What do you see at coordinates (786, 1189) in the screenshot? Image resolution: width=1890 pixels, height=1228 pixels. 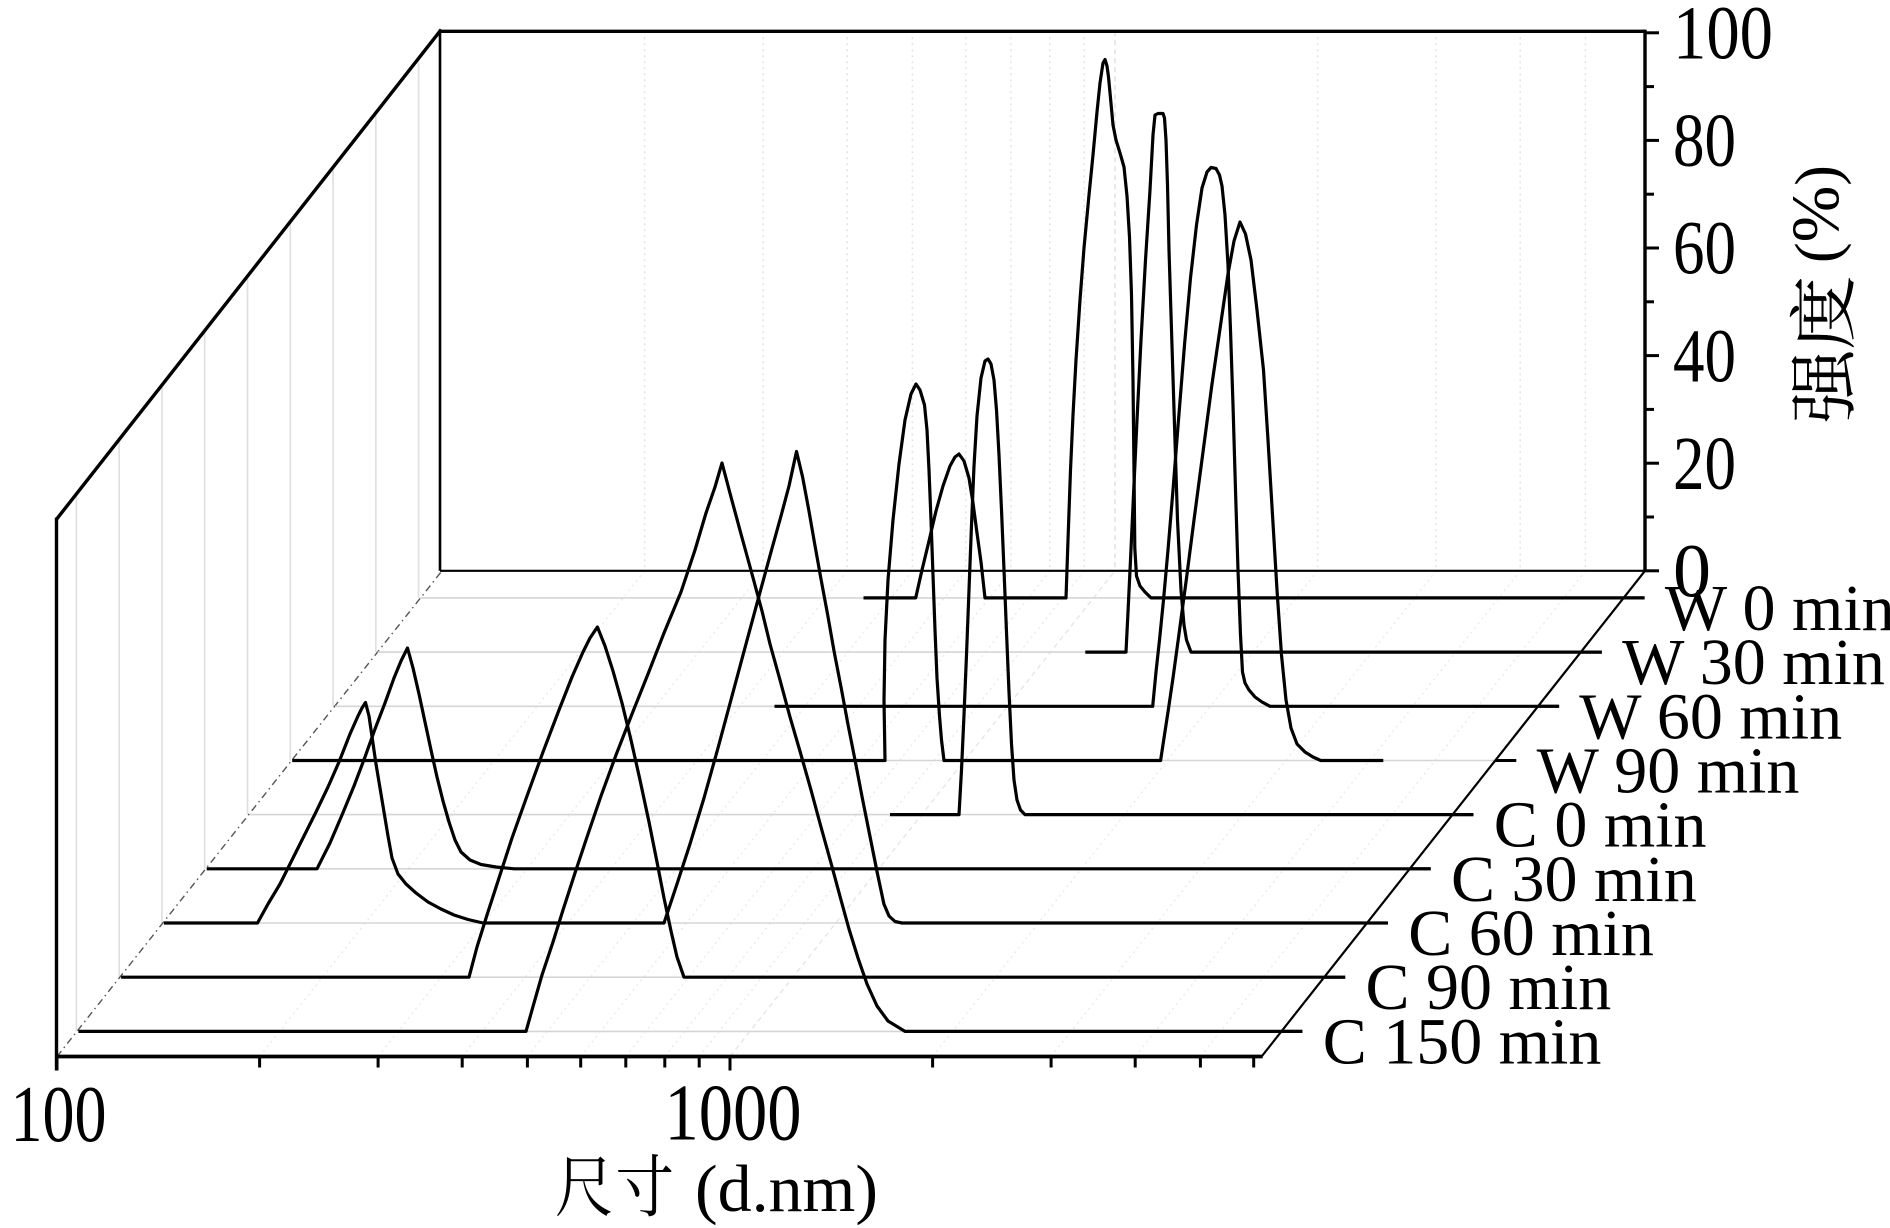 I see `svg-text: (d.nm)` at bounding box center [786, 1189].